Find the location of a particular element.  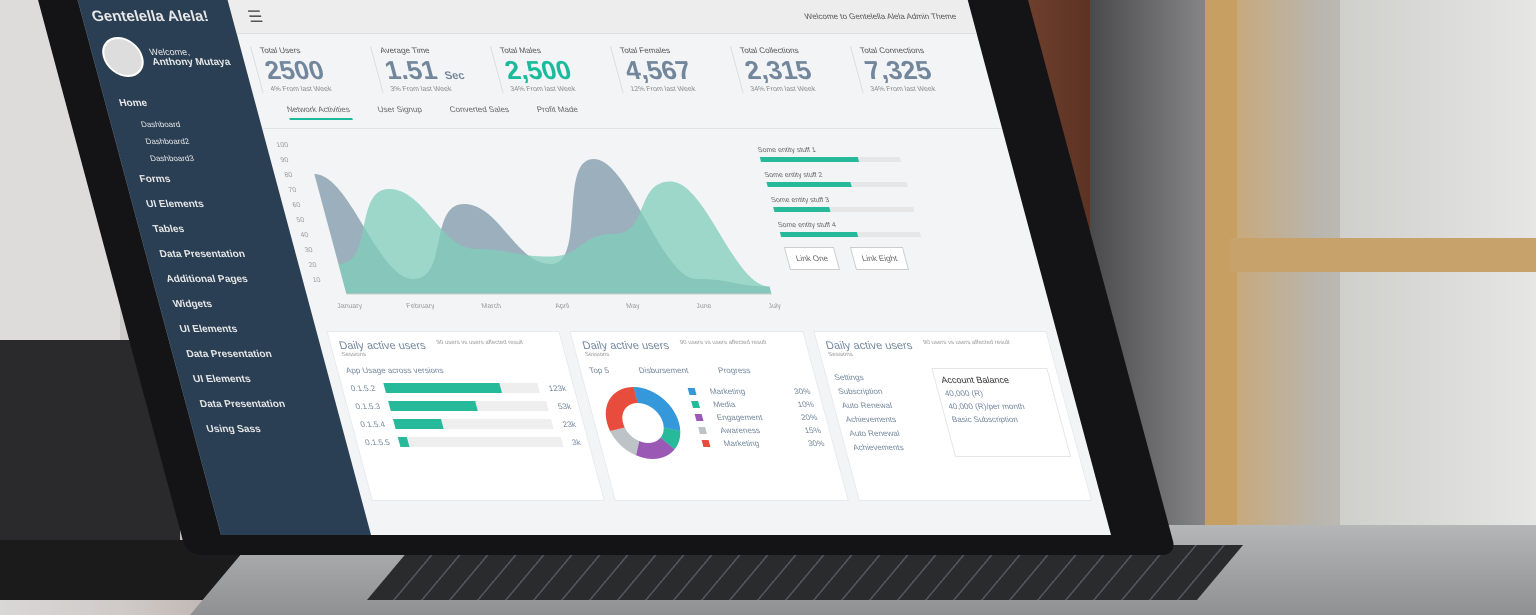

stat-value: 2,315 is located at coordinates (796, 70).